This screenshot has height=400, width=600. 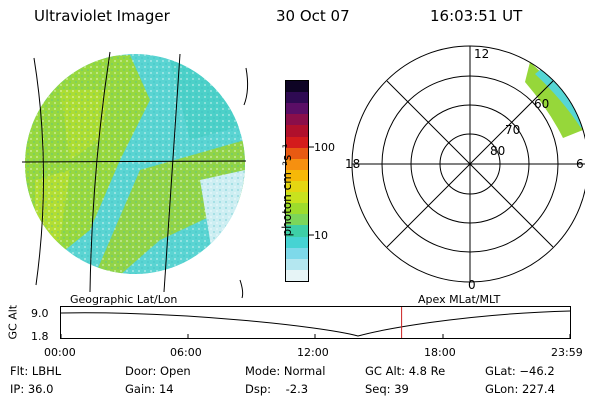 What do you see at coordinates (36, 371) in the screenshot?
I see `status-filter: Flt: LBHL` at bounding box center [36, 371].